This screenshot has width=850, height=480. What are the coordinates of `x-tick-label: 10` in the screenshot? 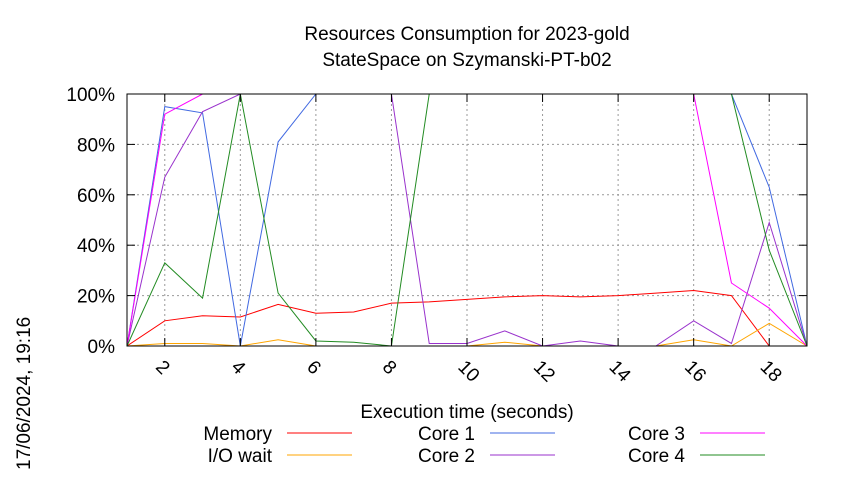 It's located at (468, 372).